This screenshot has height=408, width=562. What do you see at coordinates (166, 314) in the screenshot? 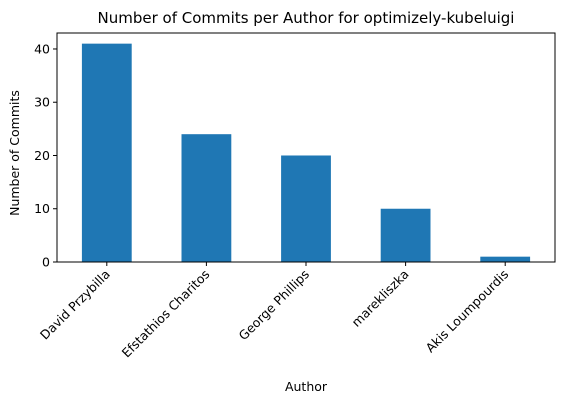
I see `x-tick-label: Efstathios Charitos` at bounding box center [166, 314].